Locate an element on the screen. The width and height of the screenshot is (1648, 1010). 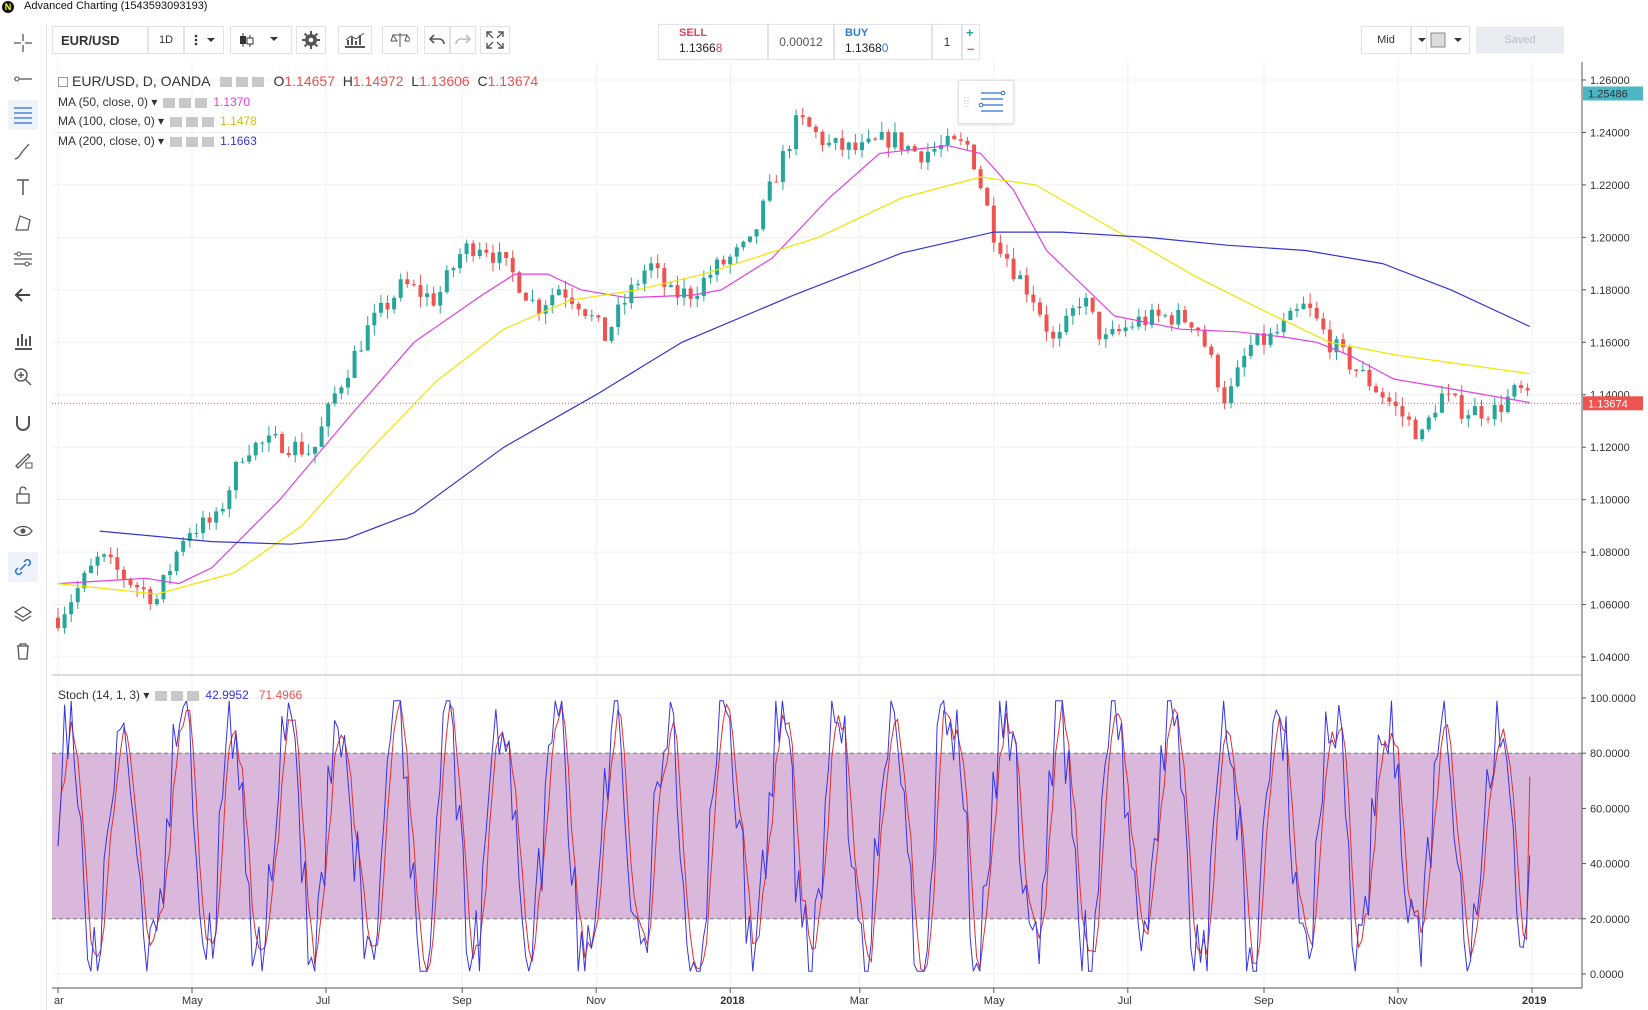
link-icon is located at coordinates (23, 567).